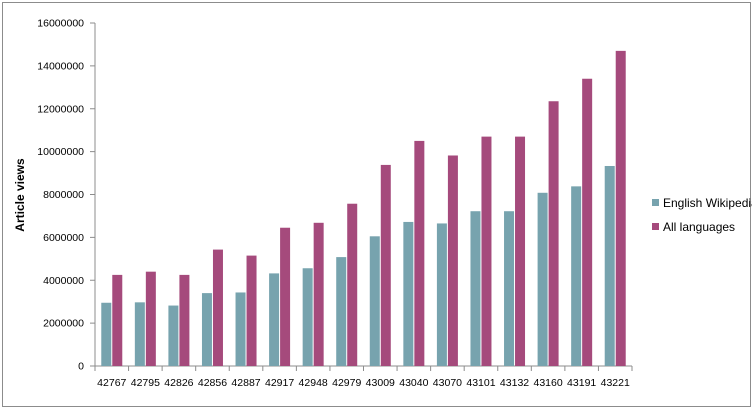 This screenshot has width=752, height=411. I want to click on x-tick-label: 42948, so click(313, 383).